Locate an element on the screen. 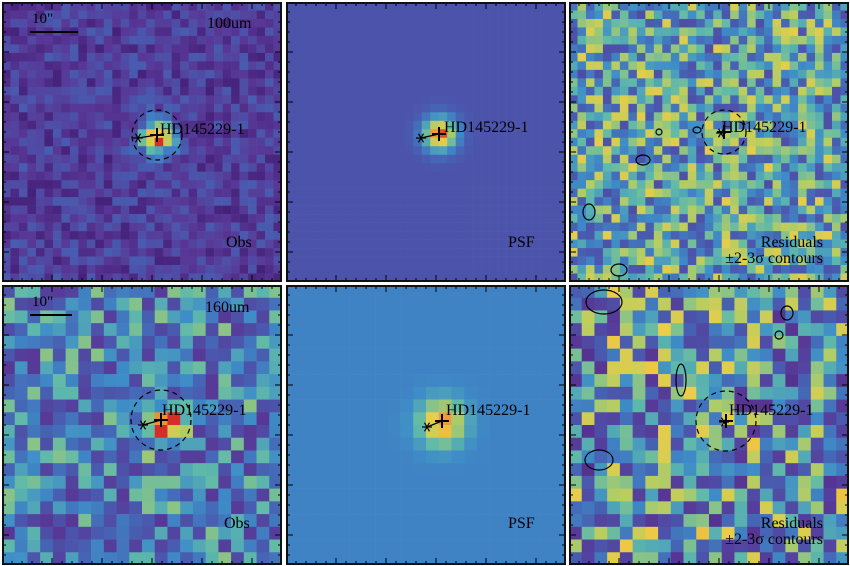  wavelength-label: 100um is located at coordinates (229, 23).